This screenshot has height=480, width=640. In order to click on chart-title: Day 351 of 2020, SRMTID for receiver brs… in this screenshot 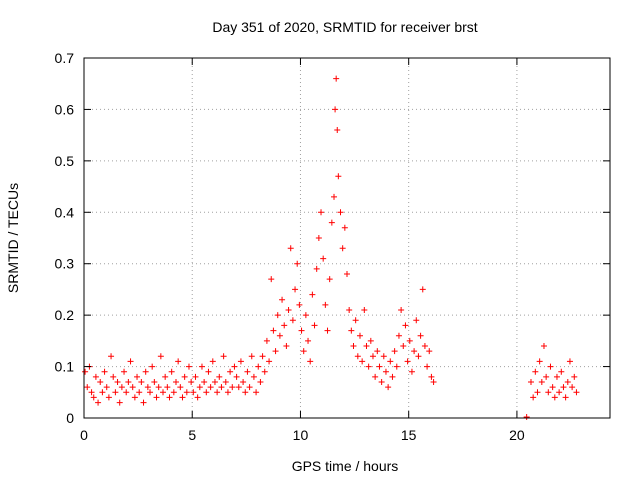, I will do `click(344, 27)`.